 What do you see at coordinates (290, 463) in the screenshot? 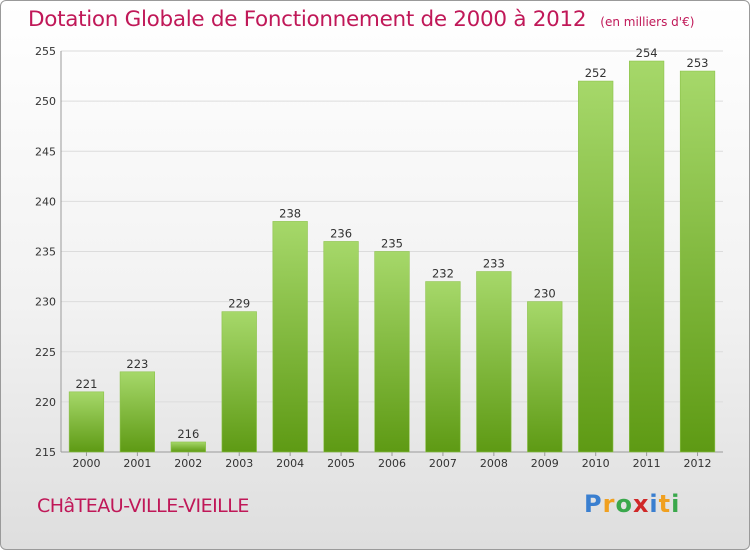
I see `x-tick-label: 2004` at bounding box center [290, 463].